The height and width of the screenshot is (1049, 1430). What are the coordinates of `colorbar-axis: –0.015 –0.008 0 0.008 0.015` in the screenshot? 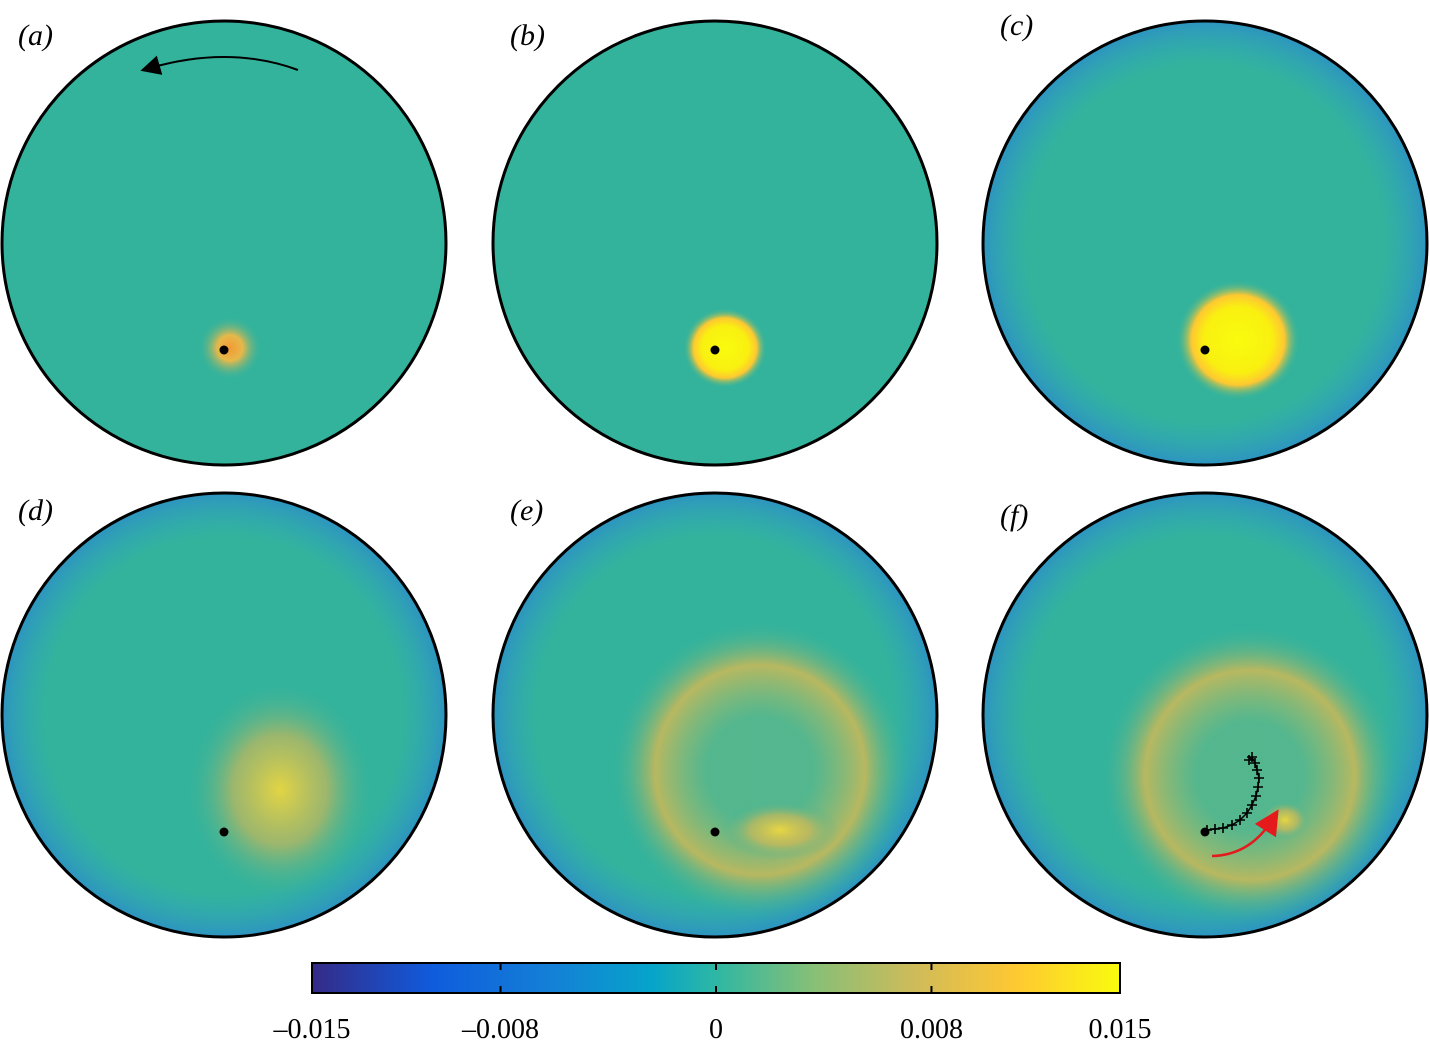 It's located at (712, 1004).